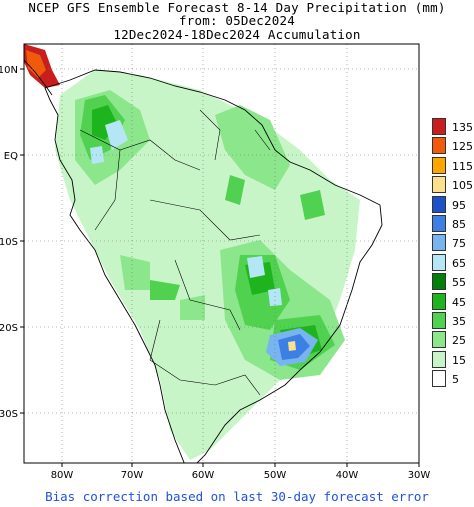 This screenshot has height=507, width=474. I want to click on title-line-3: 12Dec2024-18Dec2024 Accumulation, so click(237, 34).